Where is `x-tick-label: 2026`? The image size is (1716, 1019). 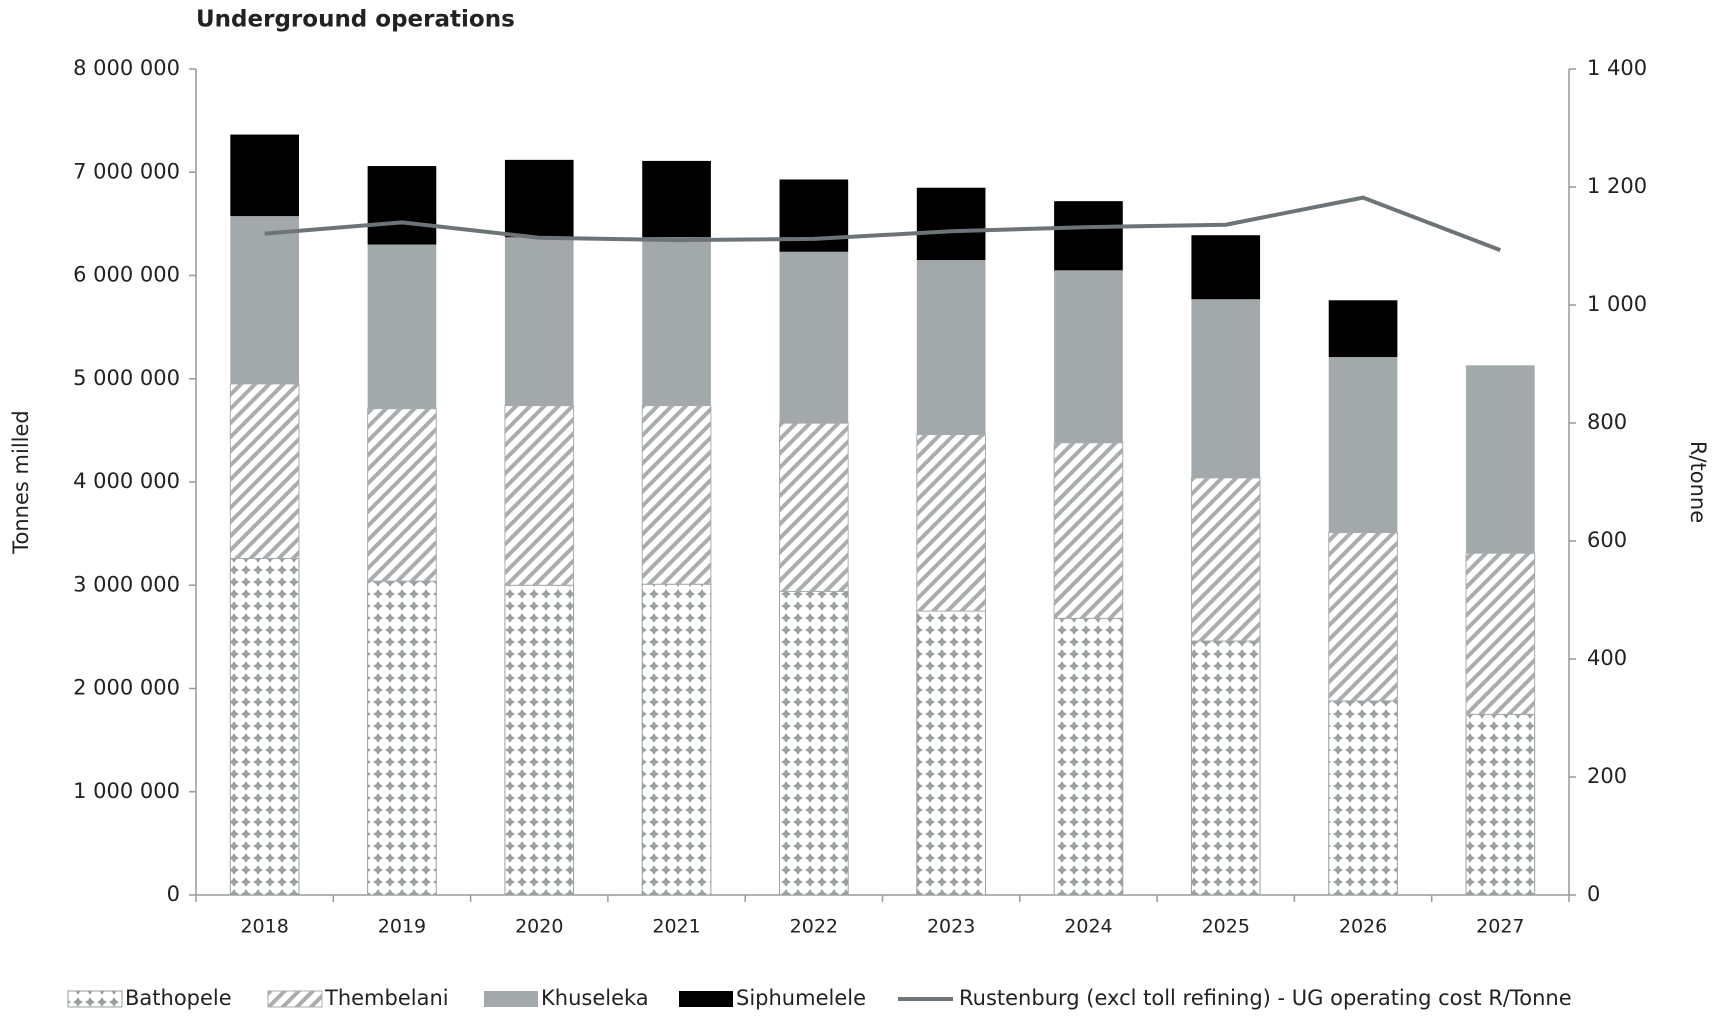 x-tick-label: 2026 is located at coordinates (1363, 927).